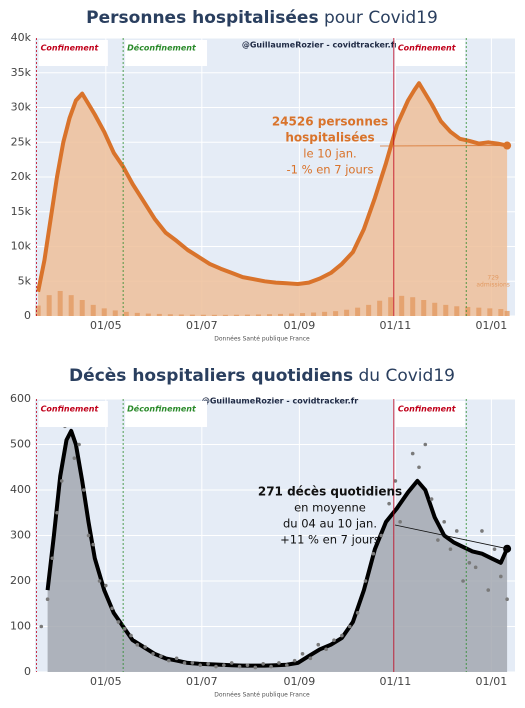  I want to click on annotation: 24526 personnes, so click(330, 122).